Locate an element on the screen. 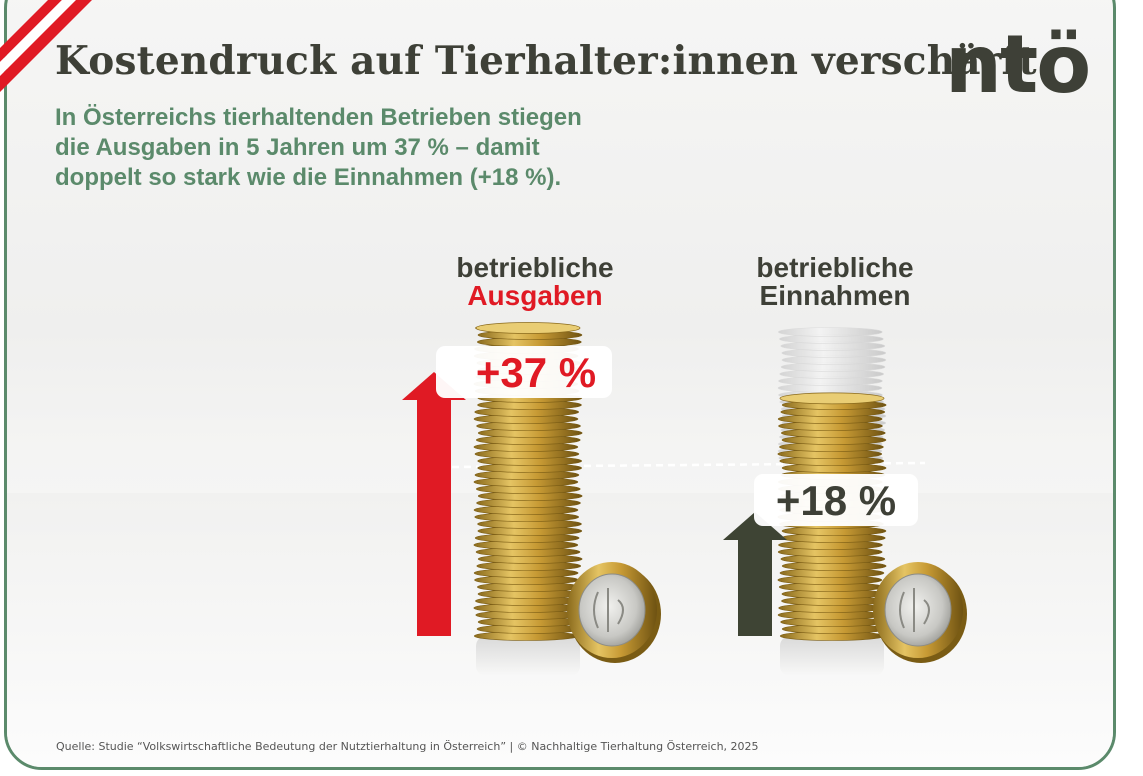 Image resolution: width=1143 pixels, height=776 pixels. subtitle-line-2: die Ausgaben in 5 Jahren um 37 % – damit is located at coordinates (297, 147).